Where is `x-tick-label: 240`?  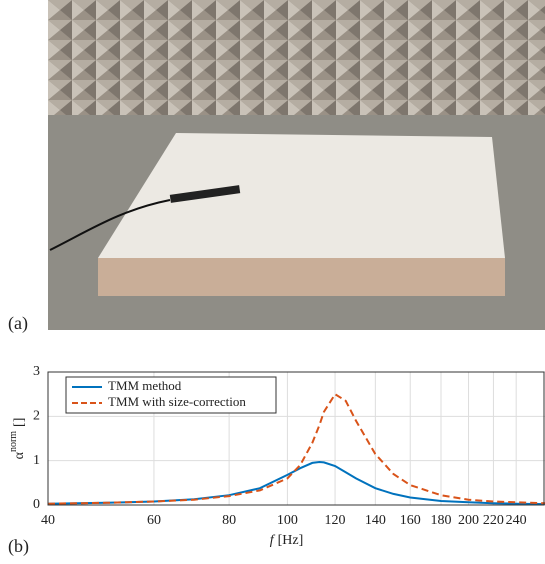 x-tick-label: 240 is located at coordinates (516, 520).